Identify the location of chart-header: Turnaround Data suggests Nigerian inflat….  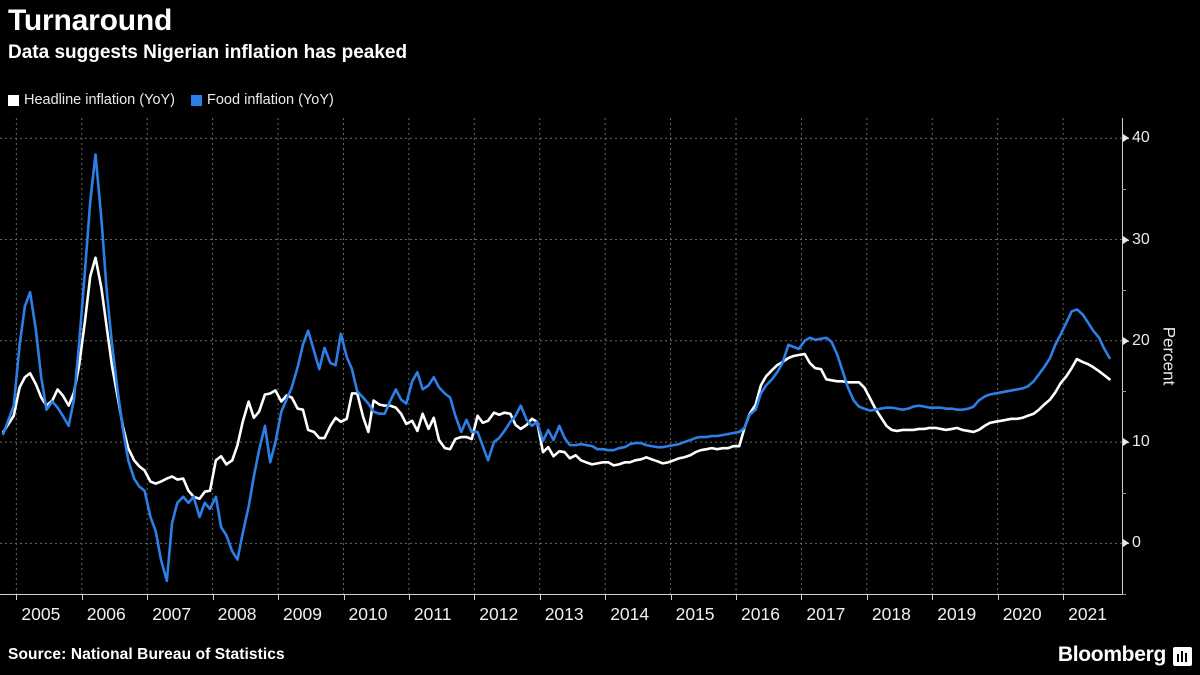
(604, 32).